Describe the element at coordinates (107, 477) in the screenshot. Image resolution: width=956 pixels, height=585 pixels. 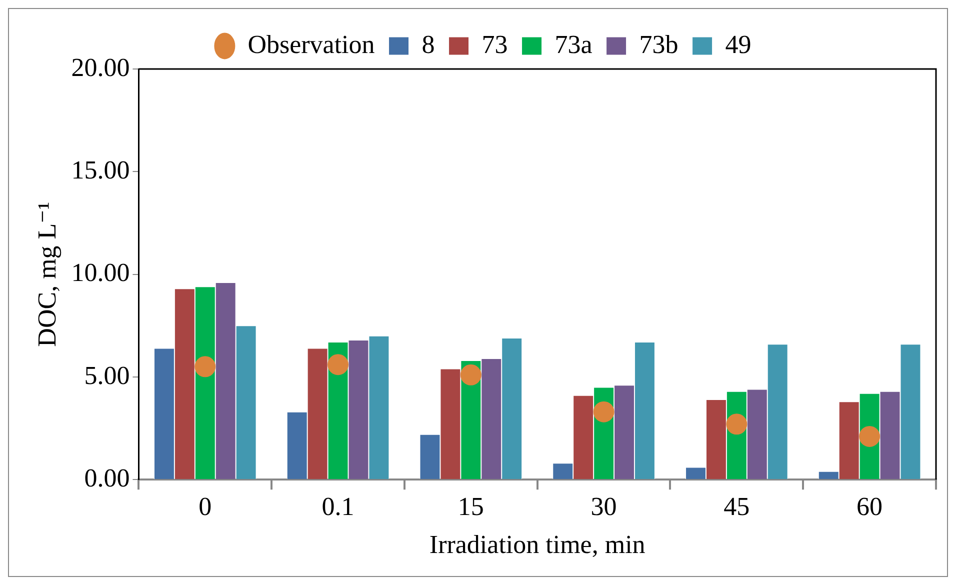
I see `y-tick-label: 0.00` at that location.